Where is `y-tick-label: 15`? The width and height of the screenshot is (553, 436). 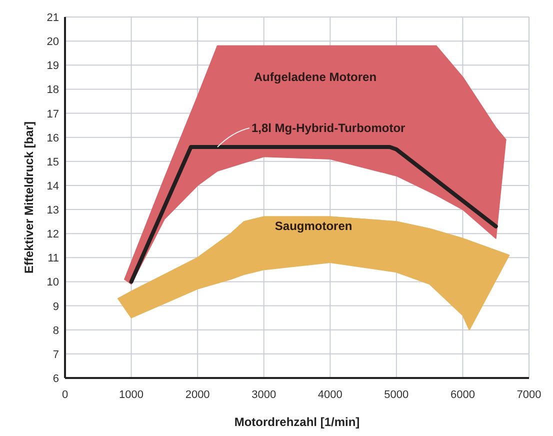 y-tick-label: 15 is located at coordinates (52, 162).